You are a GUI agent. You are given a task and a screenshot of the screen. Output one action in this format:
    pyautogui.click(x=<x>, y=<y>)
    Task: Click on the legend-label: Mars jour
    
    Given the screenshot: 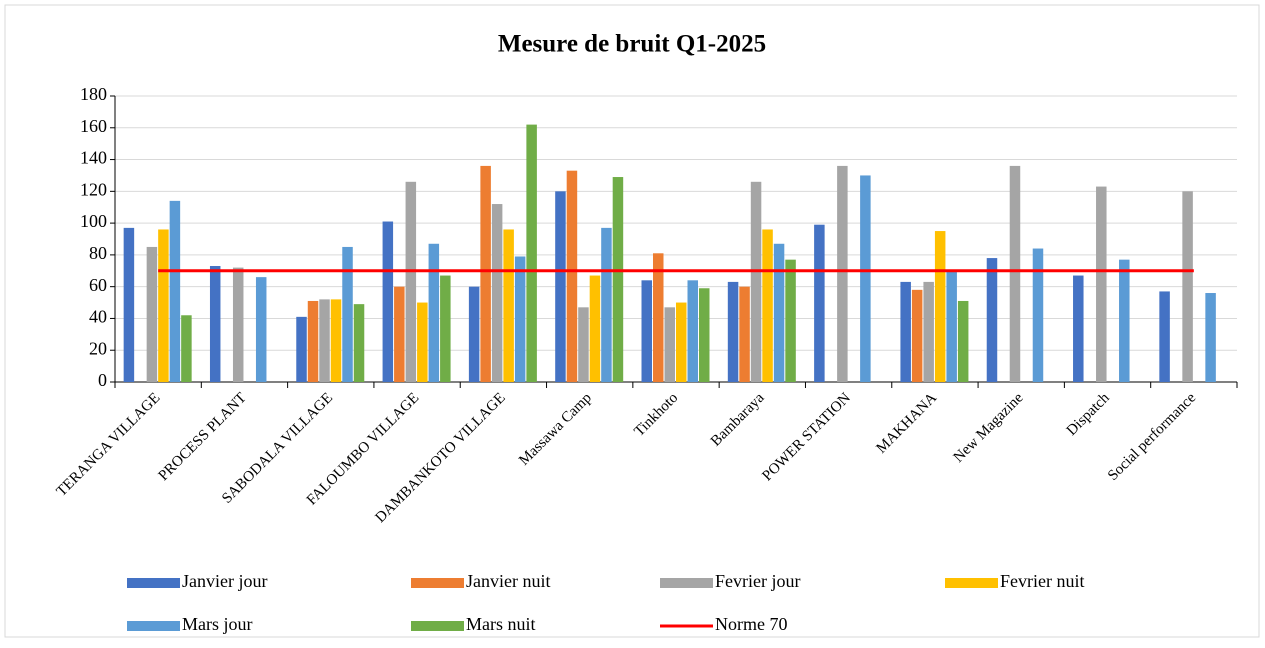 What is the action you would take?
    pyautogui.click(x=217, y=624)
    